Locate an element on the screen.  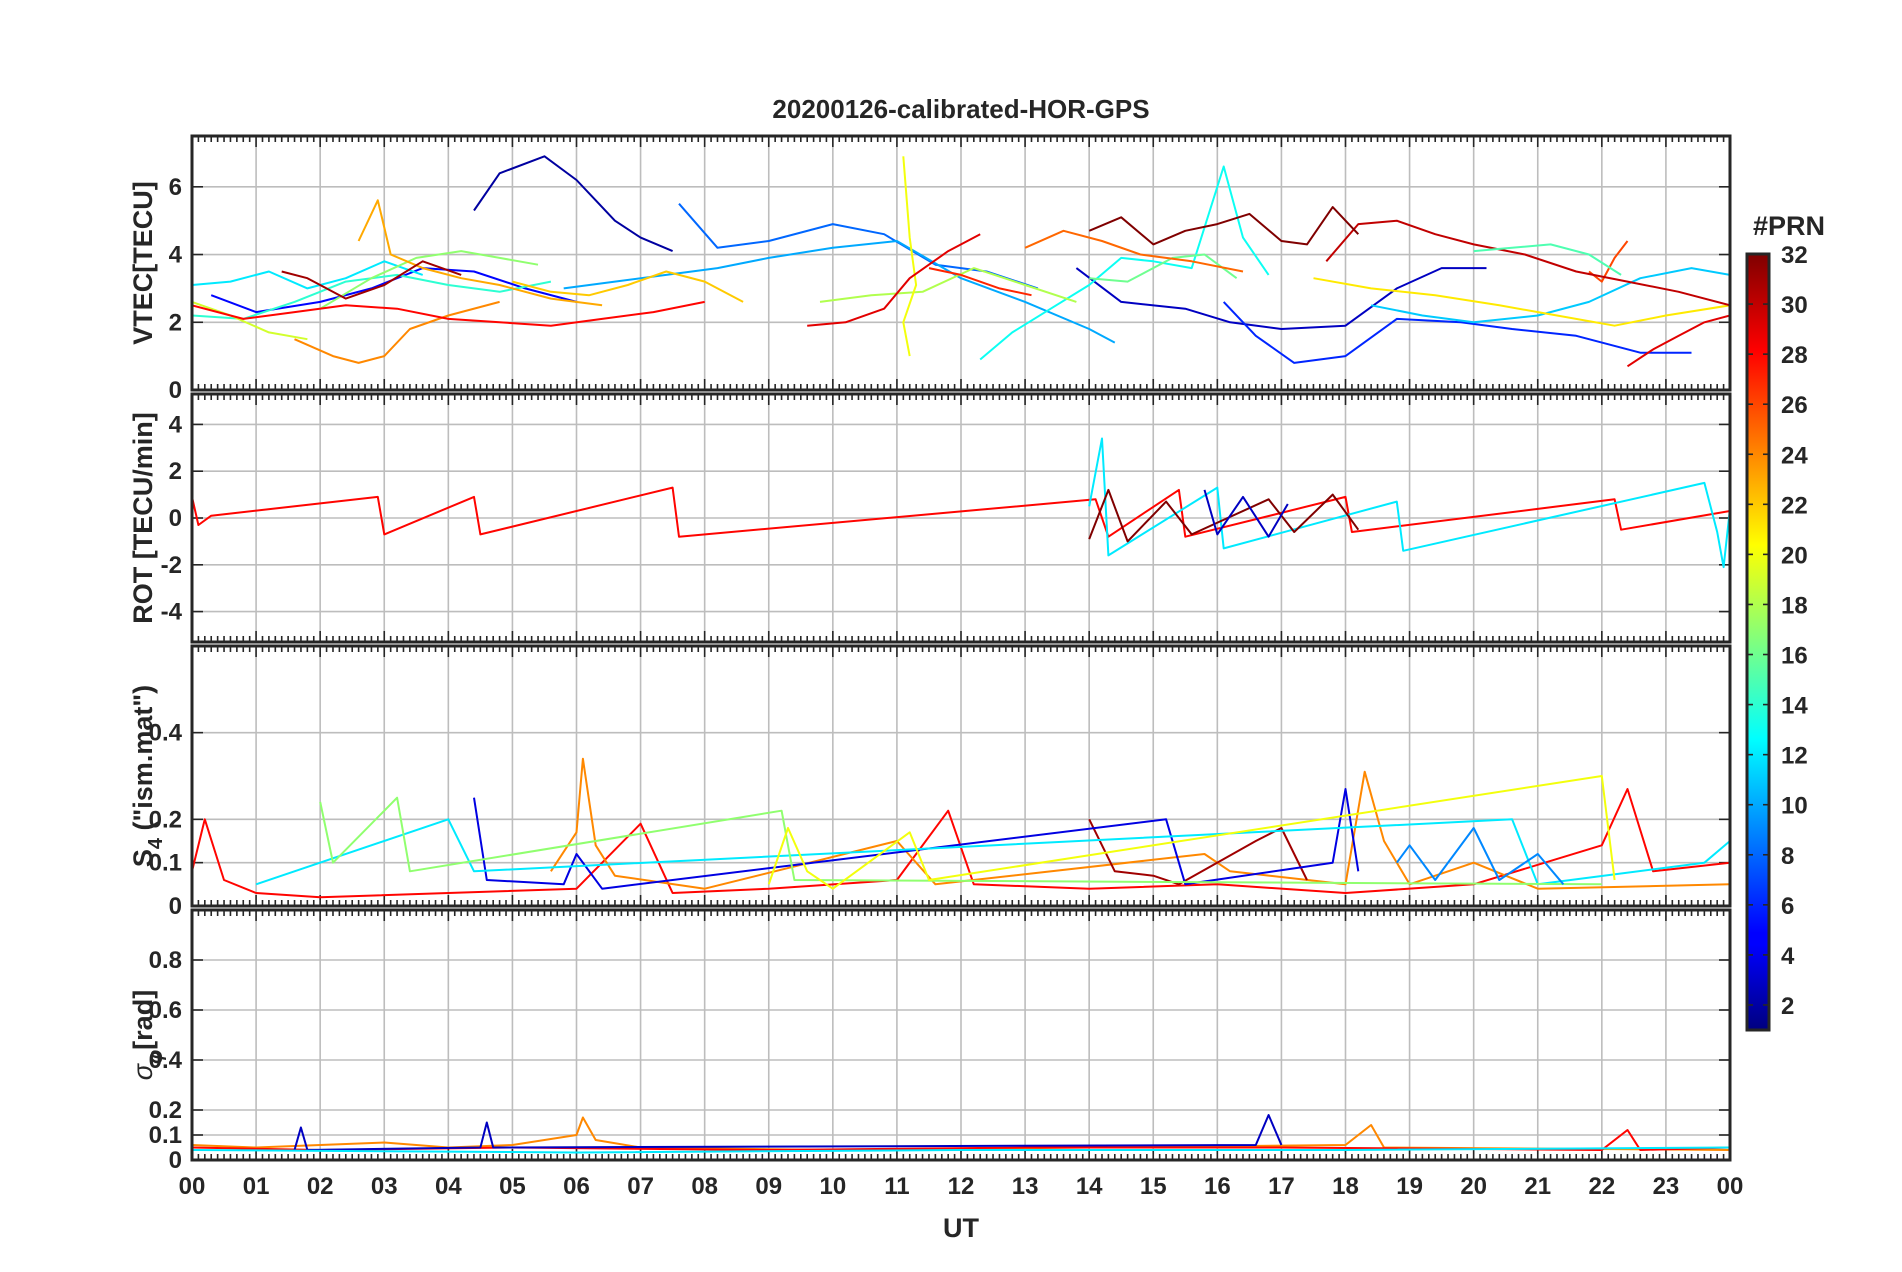
colorbar-tick-label: 10 is located at coordinates (1794, 806).